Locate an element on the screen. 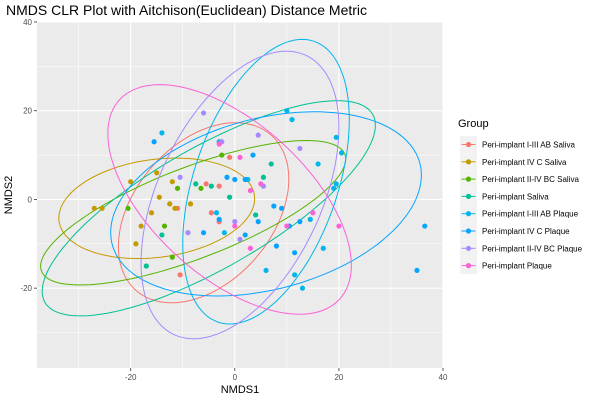 This screenshot has width=600, height=400. y-tick-label: 20 is located at coordinates (27, 111).